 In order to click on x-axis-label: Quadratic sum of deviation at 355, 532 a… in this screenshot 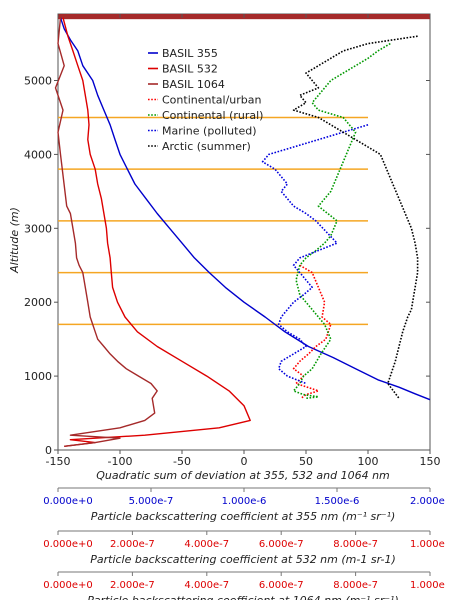, I will do `click(243, 475)`.